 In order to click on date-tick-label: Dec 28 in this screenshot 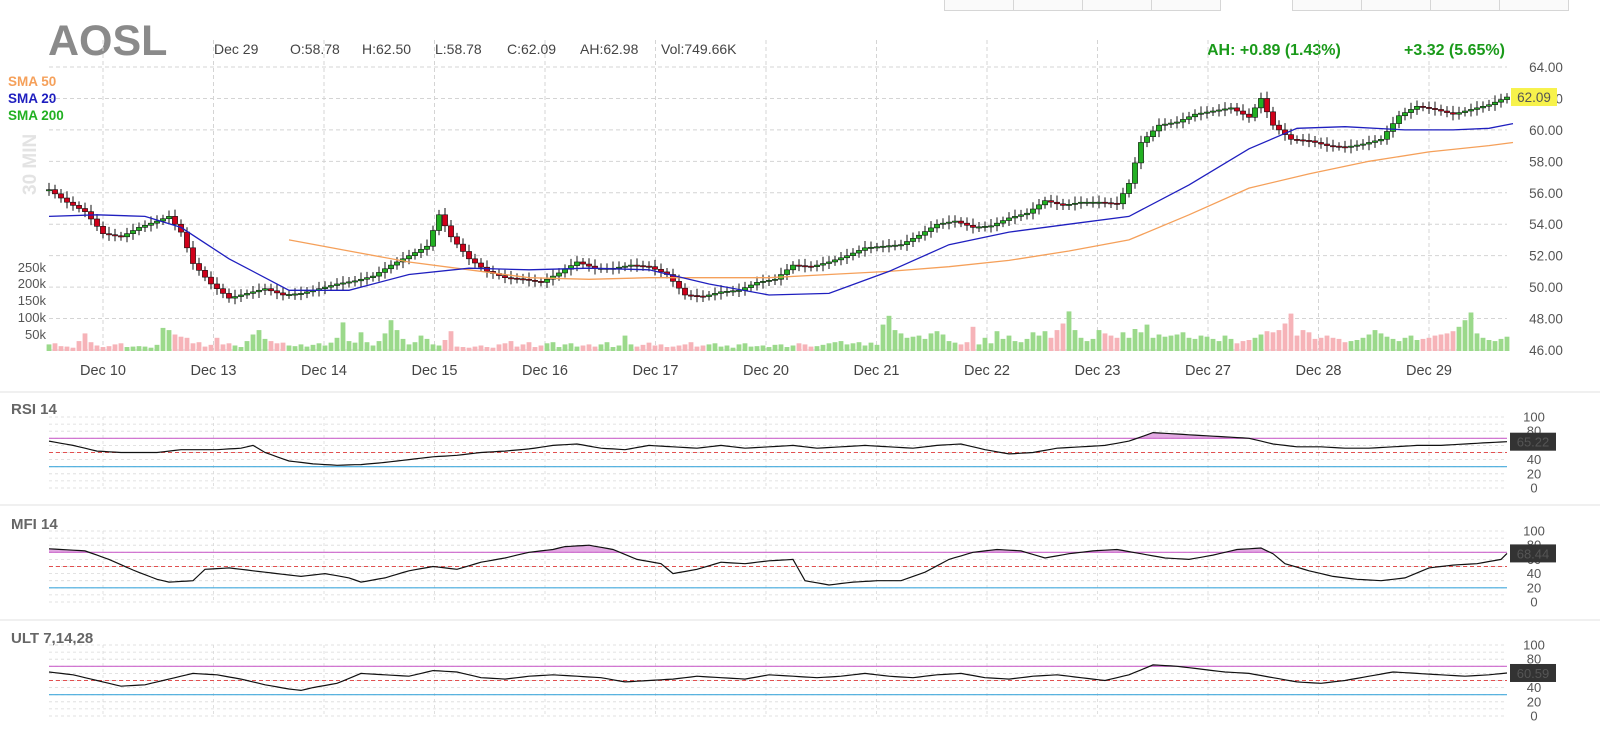, I will do `click(1319, 371)`.